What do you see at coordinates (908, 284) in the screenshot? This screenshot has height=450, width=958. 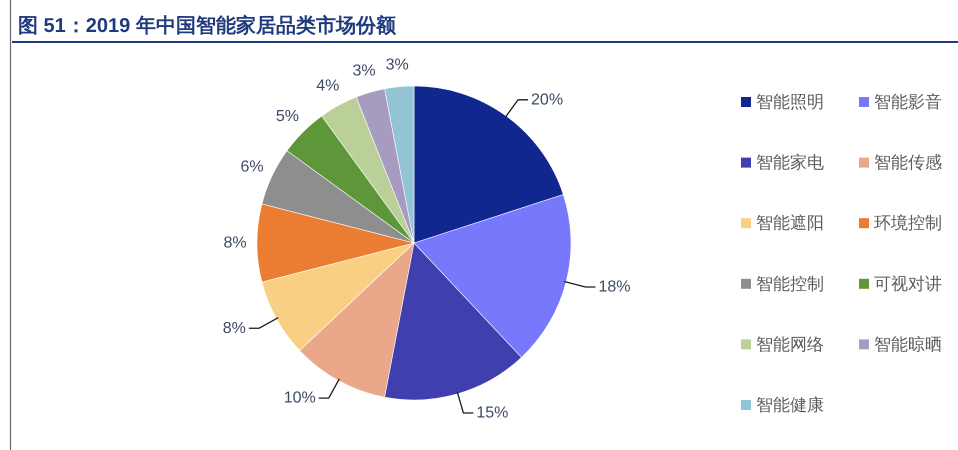 I see `legend-label: 可视对讲` at bounding box center [908, 284].